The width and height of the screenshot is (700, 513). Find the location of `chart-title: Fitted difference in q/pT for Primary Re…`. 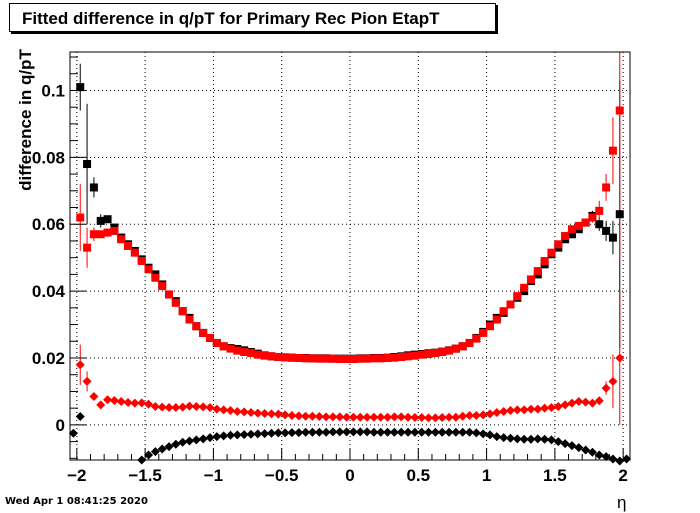

chart-title: Fitted difference in q/pT for Primary Re… is located at coordinates (231, 18).